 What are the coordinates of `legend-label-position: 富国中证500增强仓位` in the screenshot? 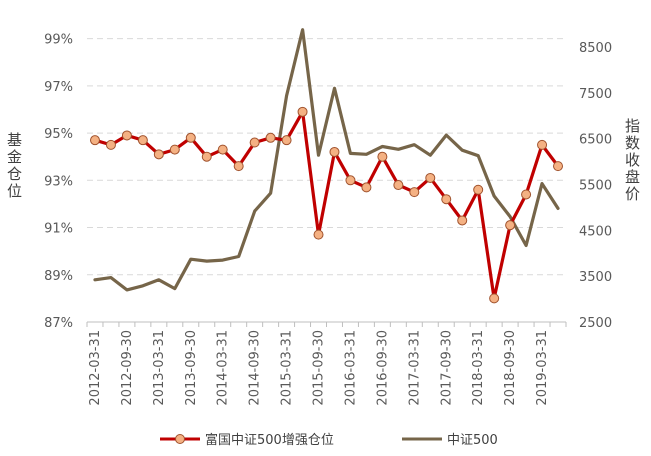 It's located at (269, 440).